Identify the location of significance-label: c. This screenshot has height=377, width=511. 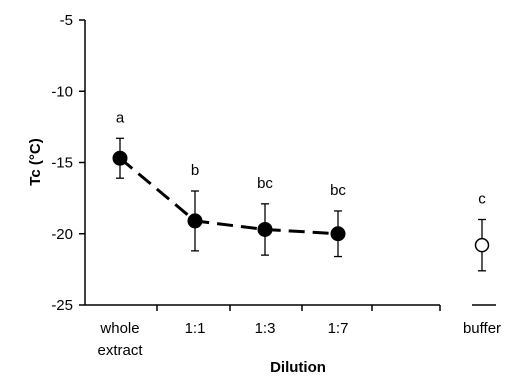
(482, 199).